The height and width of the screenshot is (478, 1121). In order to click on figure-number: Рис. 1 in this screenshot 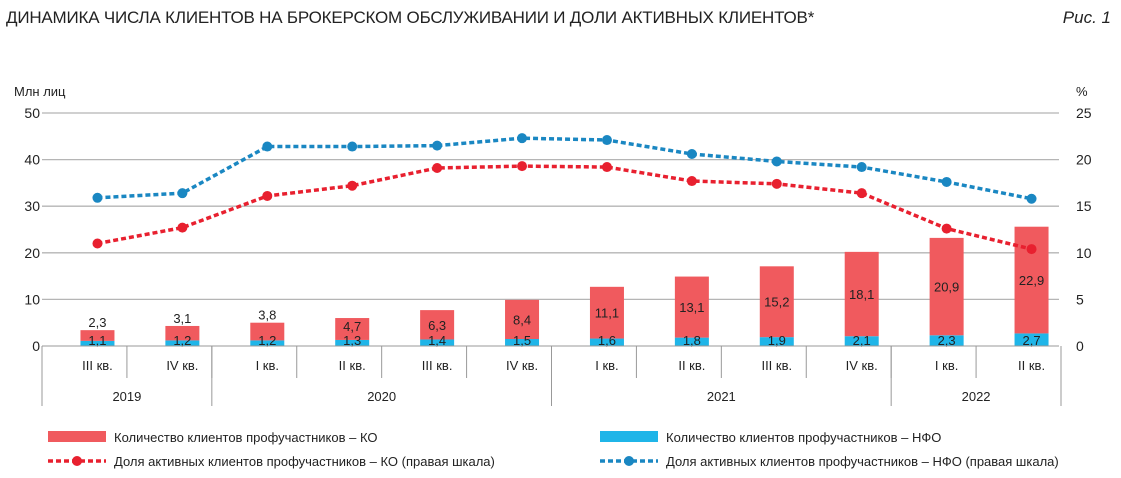, I will do `click(1086, 17)`.